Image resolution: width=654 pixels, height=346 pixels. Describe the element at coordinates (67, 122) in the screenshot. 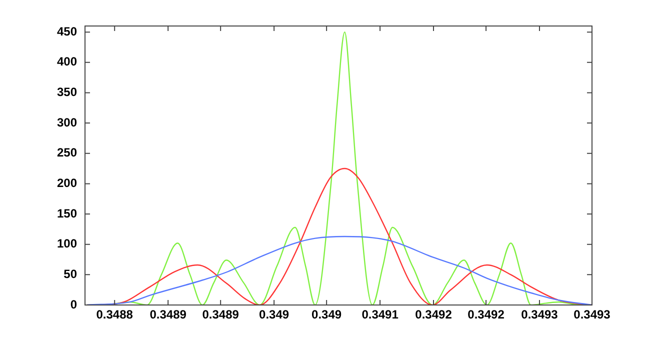

I see `y-tick-label: 300` at that location.